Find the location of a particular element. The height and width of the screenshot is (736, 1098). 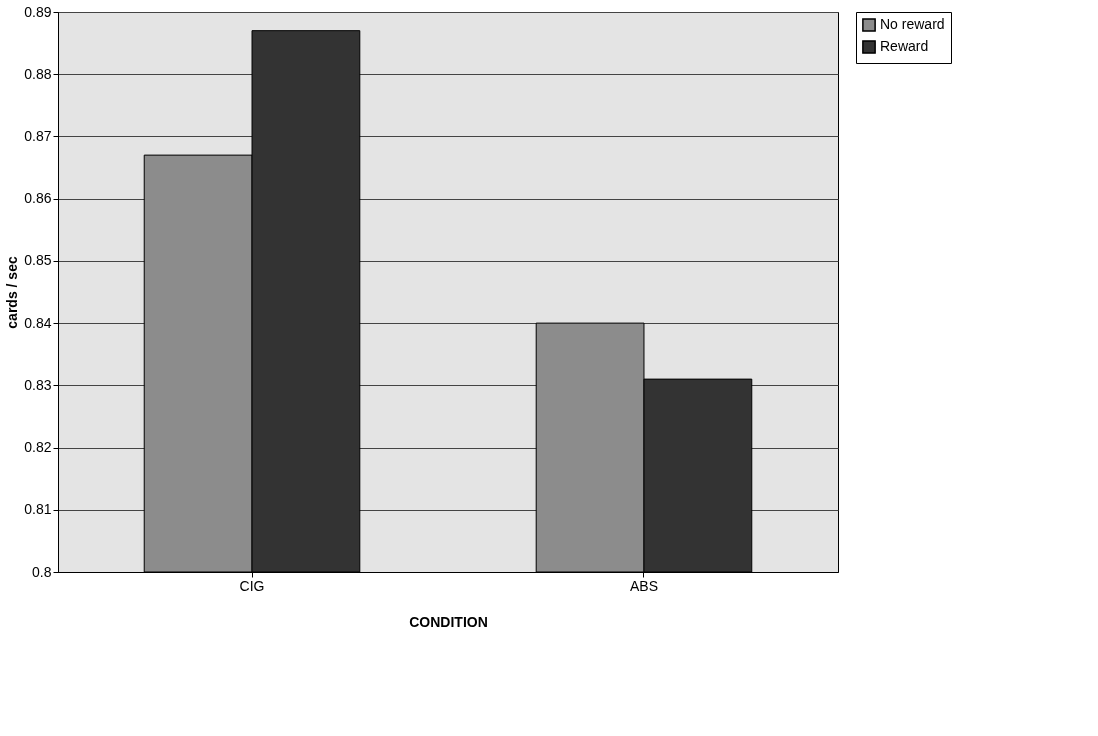

x-tick-label: ABS is located at coordinates (643, 585).